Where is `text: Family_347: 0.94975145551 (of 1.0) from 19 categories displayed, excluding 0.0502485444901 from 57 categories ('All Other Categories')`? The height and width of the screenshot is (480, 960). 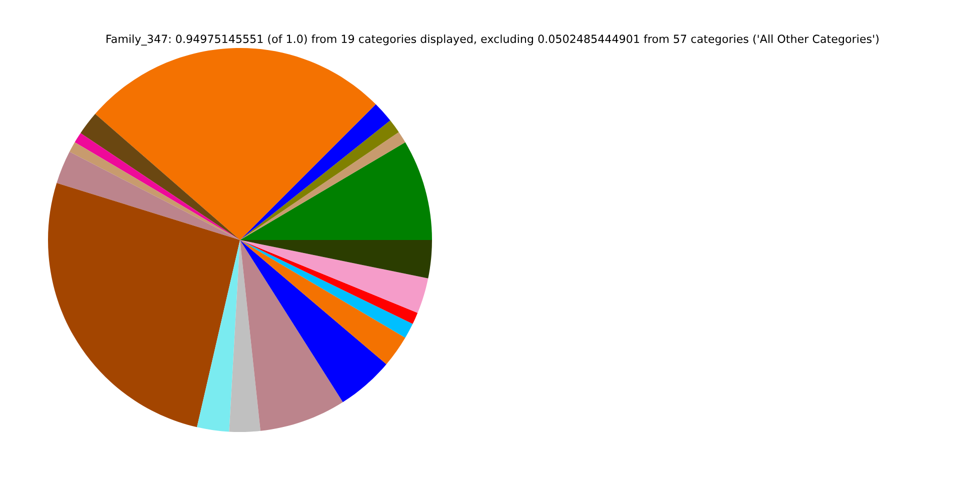
text: Family_347: 0.94975145551 (of 1.0) from 19 categories displayed, excluding 0.0502485444901 from 57 categories ('All Other Categories') is located at coordinates (492, 40).